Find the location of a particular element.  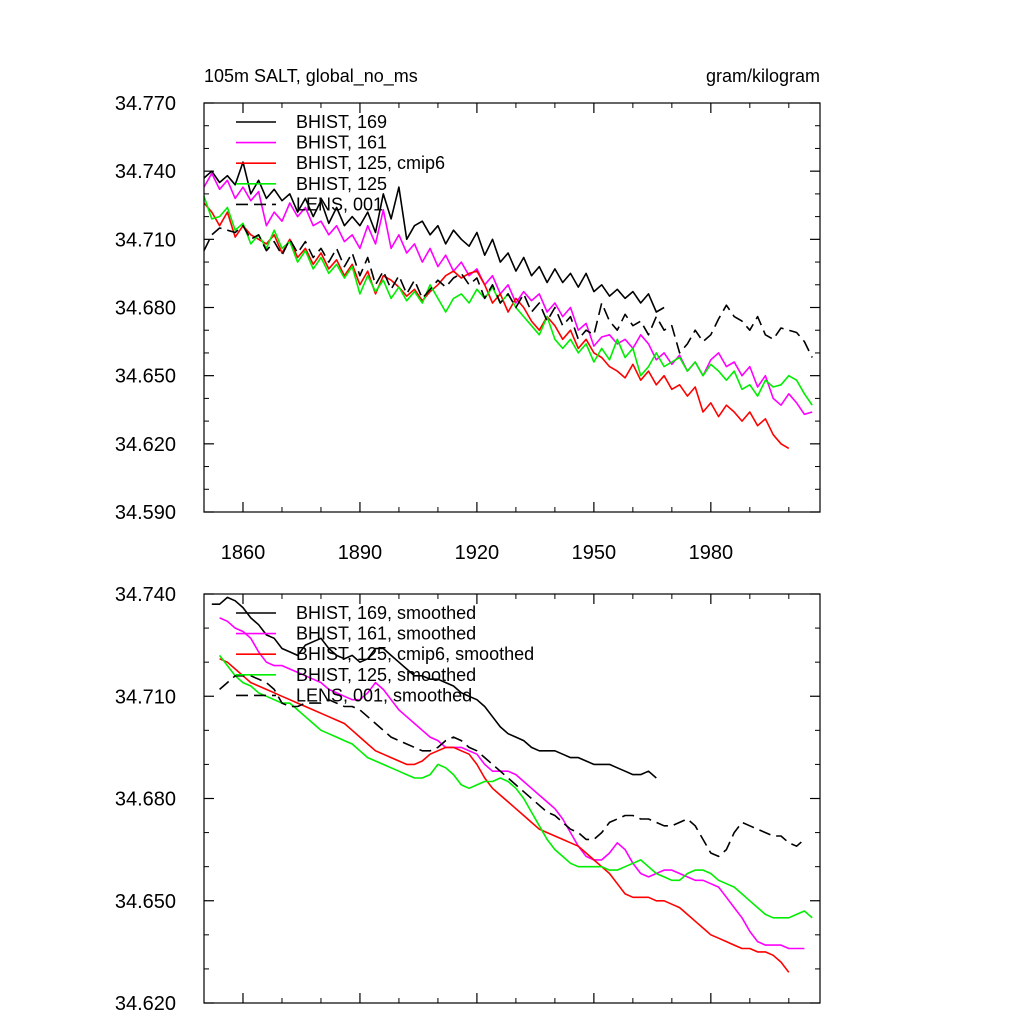

legend-label: BHIST, 161 is located at coordinates (341, 143).